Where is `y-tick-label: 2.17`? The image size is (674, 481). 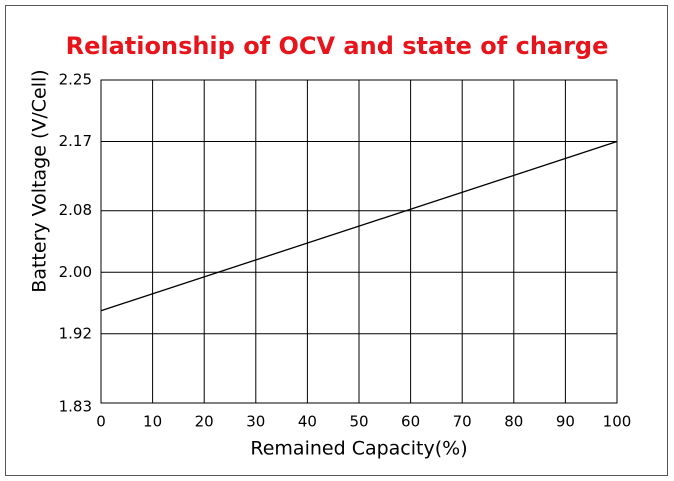
y-tick-label: 2.17 is located at coordinates (75, 141).